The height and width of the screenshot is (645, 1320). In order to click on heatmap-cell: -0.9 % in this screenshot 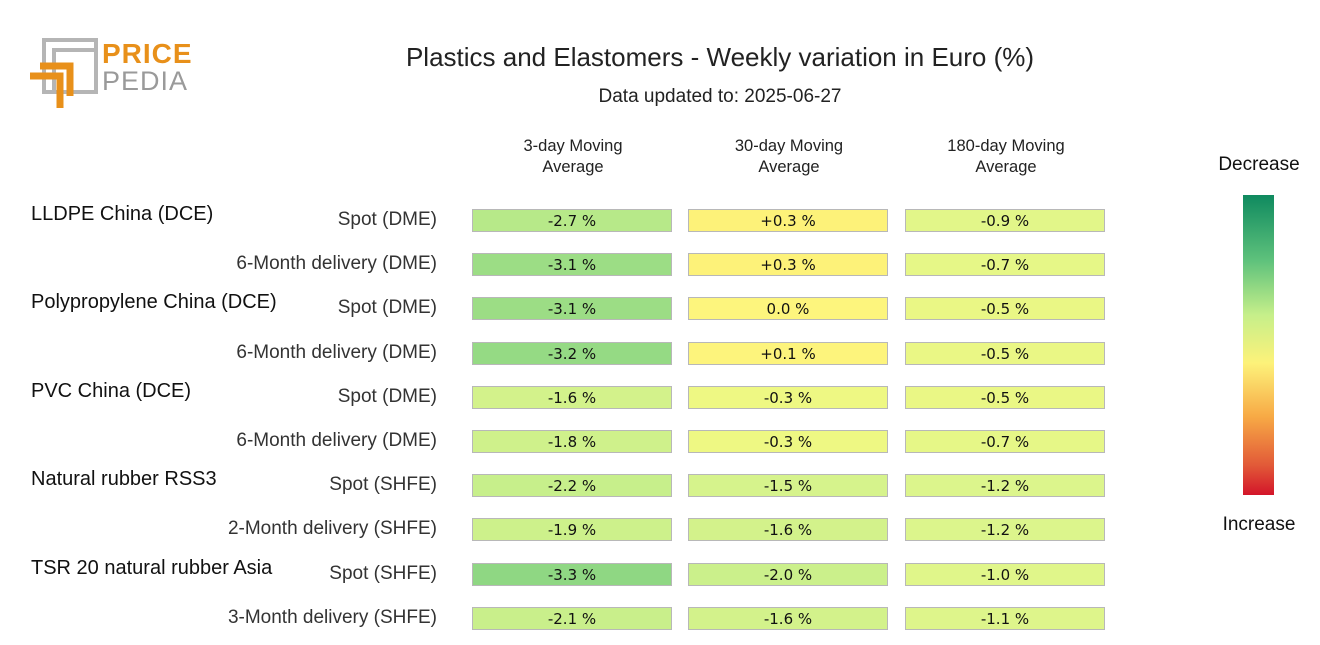, I will do `click(1005, 220)`.